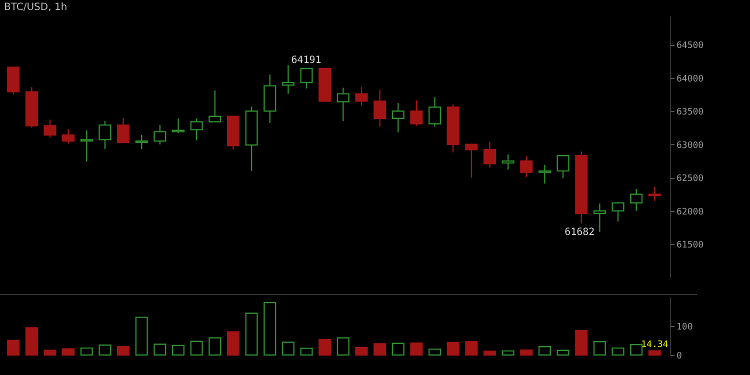 This screenshot has width=750, height=375. Describe the element at coordinates (690, 245) in the screenshot. I see `y-tick-label: 61500` at that location.